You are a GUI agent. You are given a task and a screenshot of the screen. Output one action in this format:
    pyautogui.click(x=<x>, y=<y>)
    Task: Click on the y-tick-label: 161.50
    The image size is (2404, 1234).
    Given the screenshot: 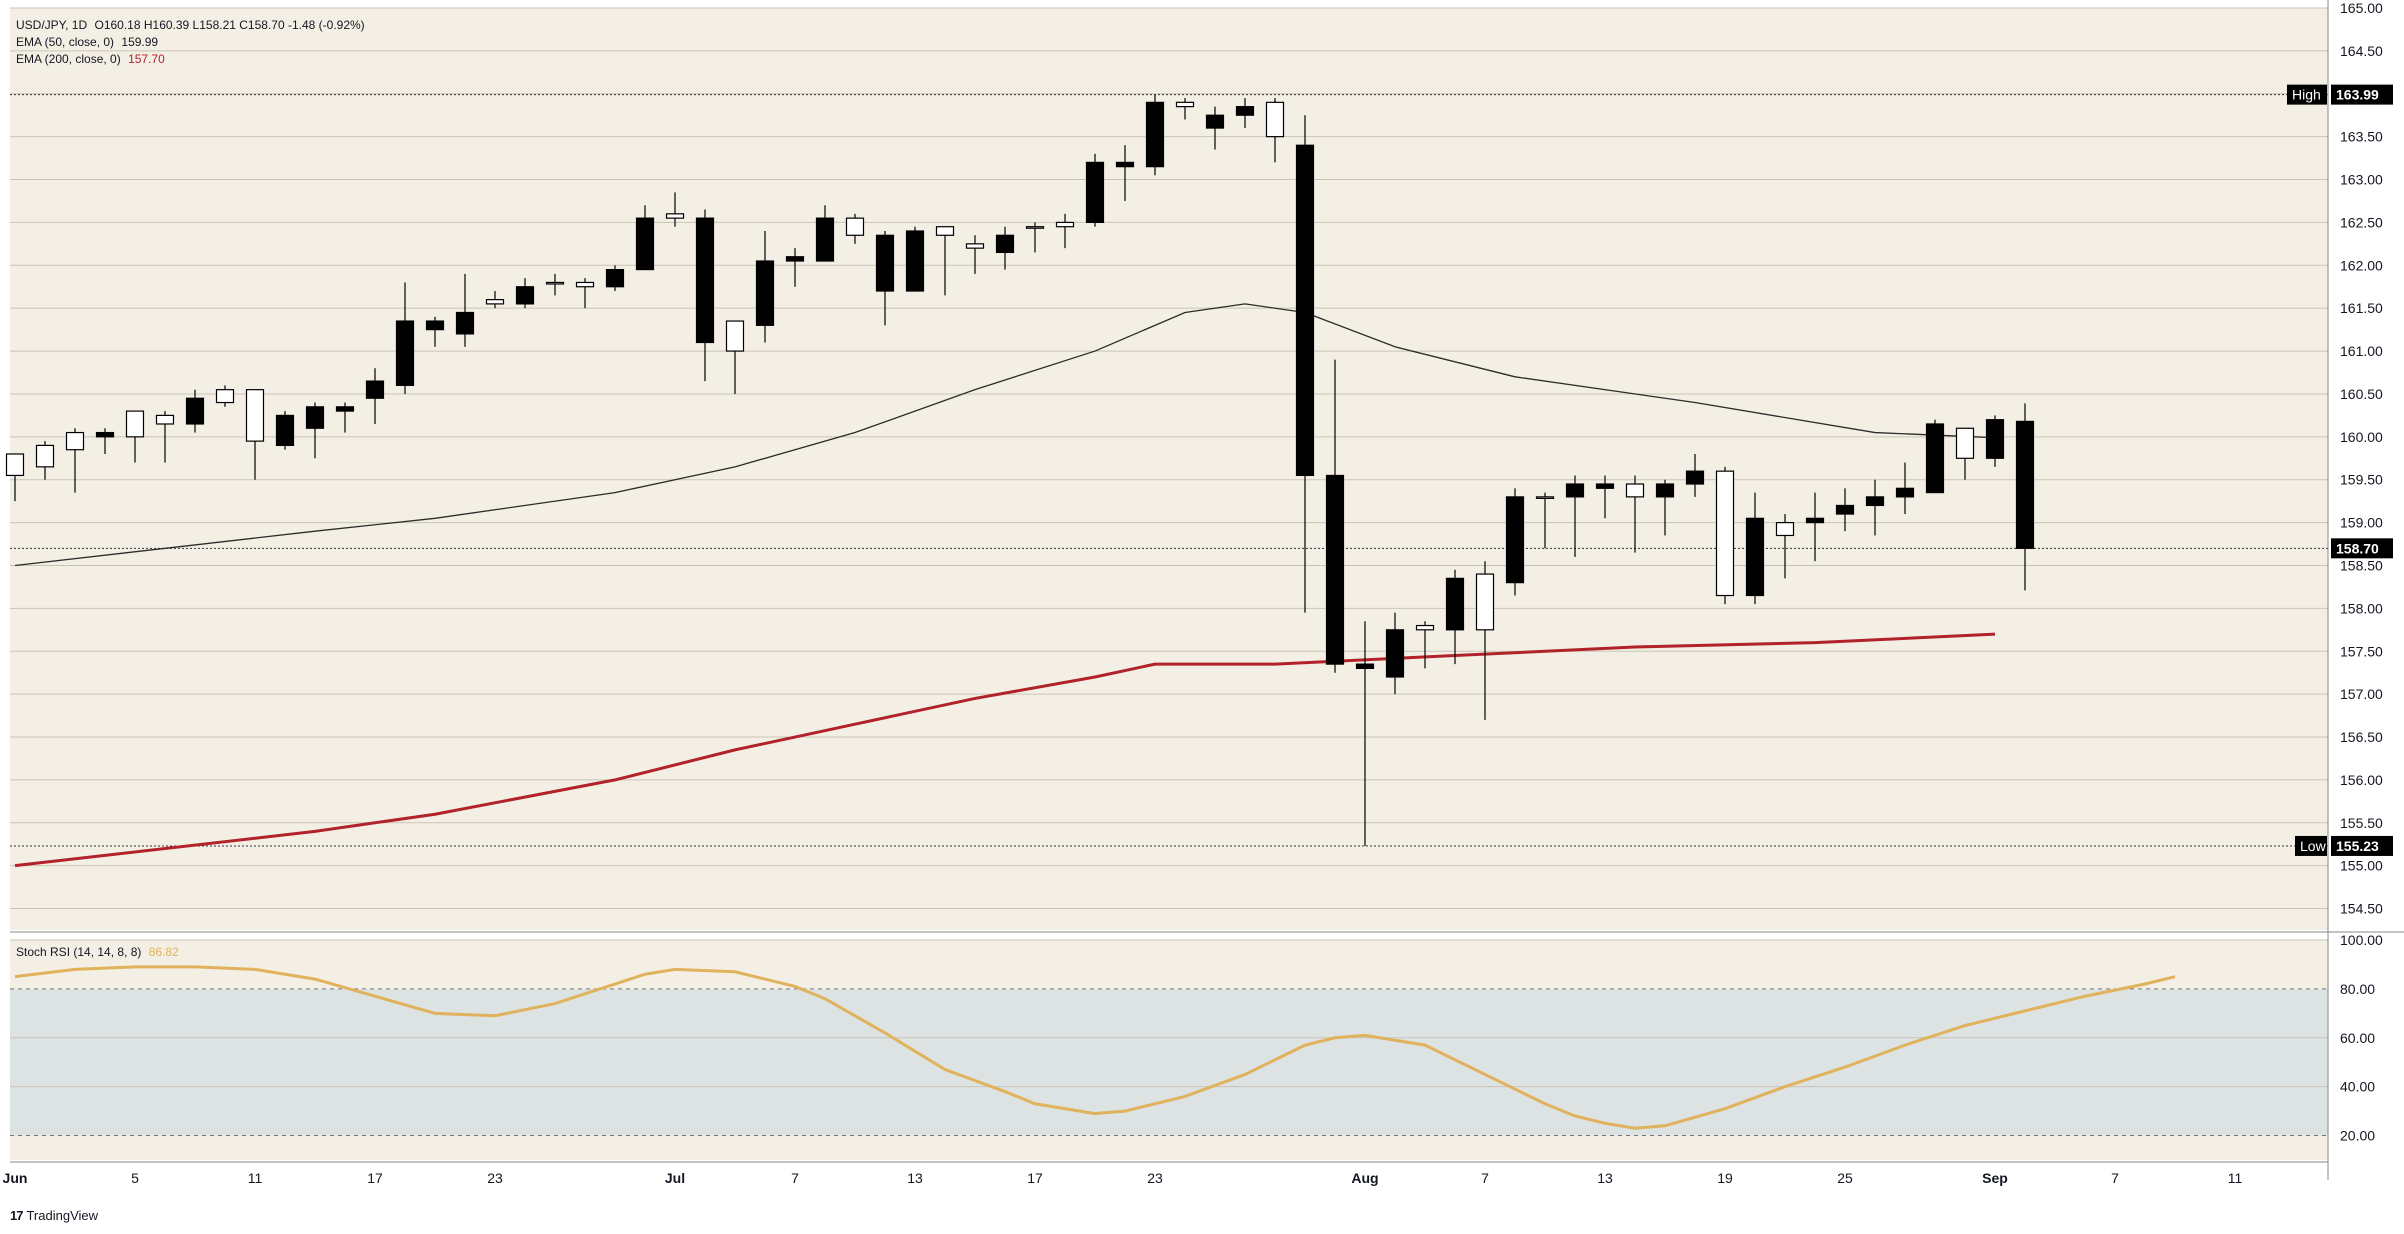 What is the action you would take?
    pyautogui.click(x=2361, y=308)
    